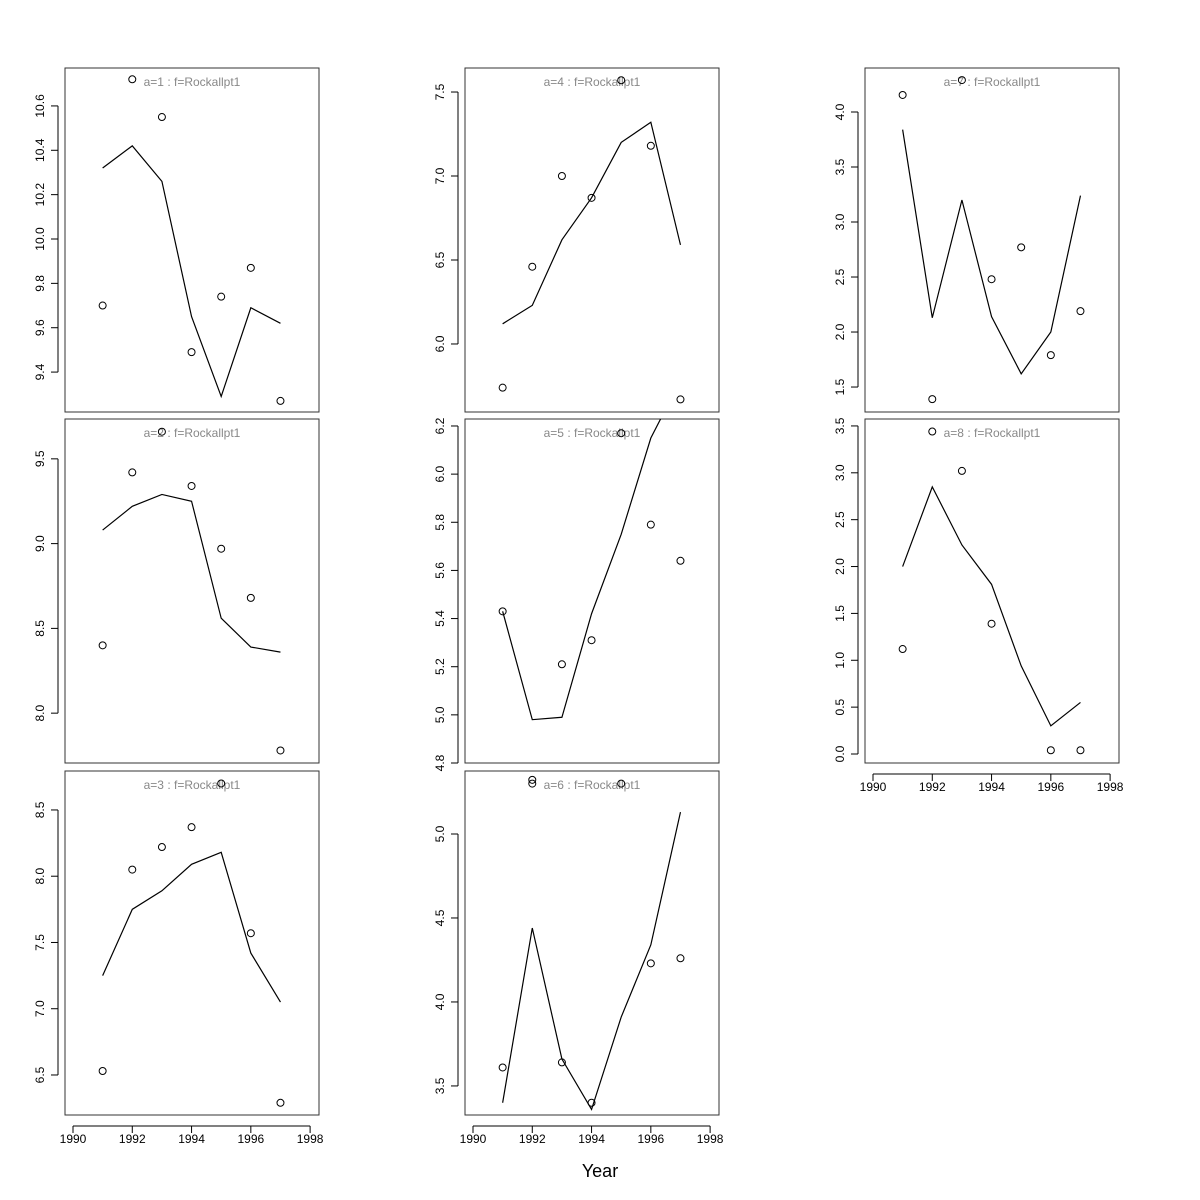  I want to click on y-tick-label: 5.0, so click(440, 833).